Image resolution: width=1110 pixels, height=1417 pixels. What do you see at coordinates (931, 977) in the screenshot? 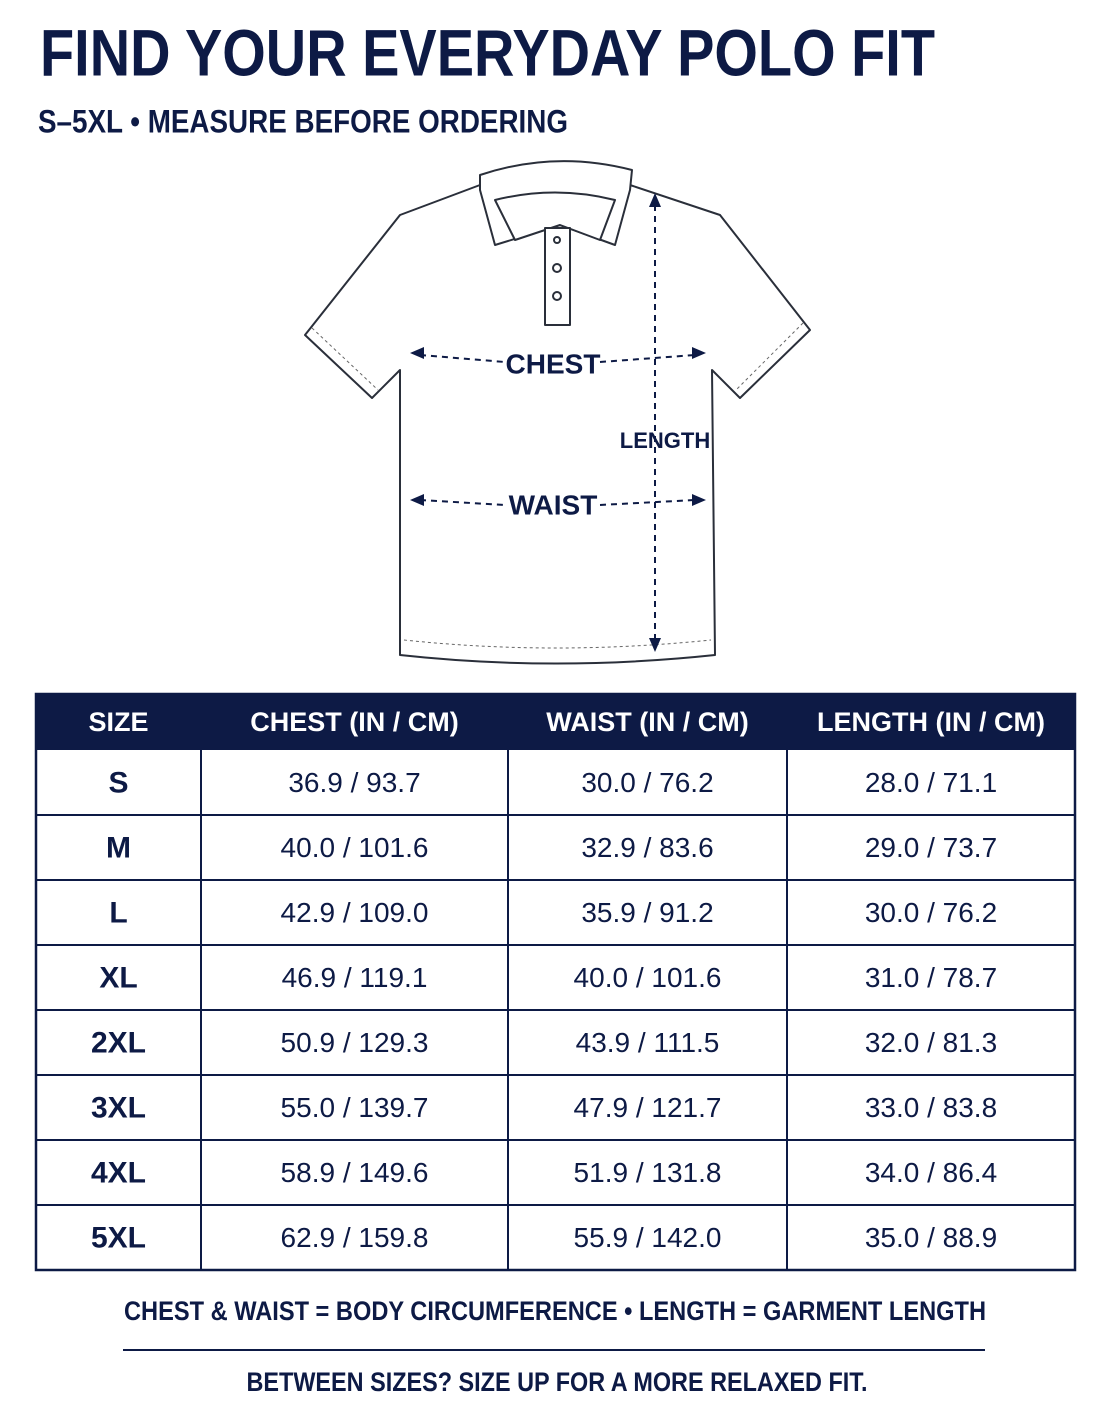
I see `cell: 31.0 / 78.7` at bounding box center [931, 977].